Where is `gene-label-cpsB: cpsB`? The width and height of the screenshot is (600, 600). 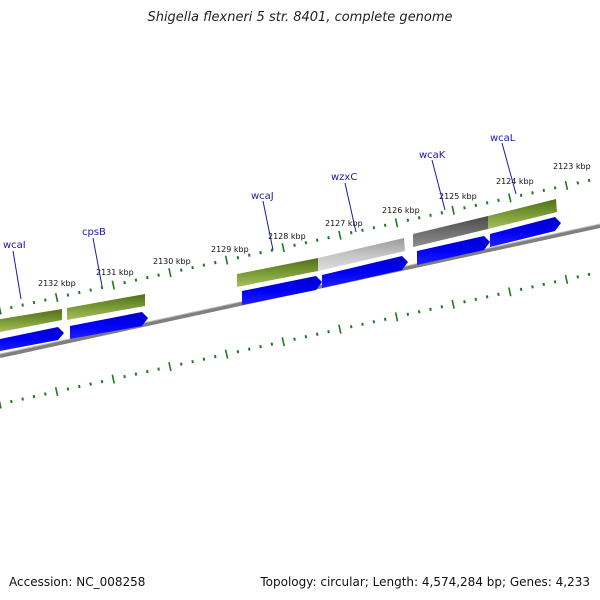 gene-label-cpsB: cpsB is located at coordinates (94, 232).